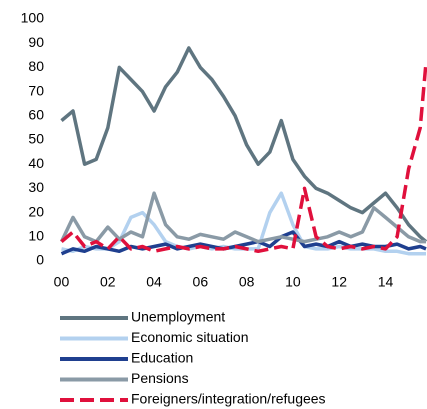  Describe the element at coordinates (178, 317) in the screenshot. I see `legend-label: Unemployment` at that location.